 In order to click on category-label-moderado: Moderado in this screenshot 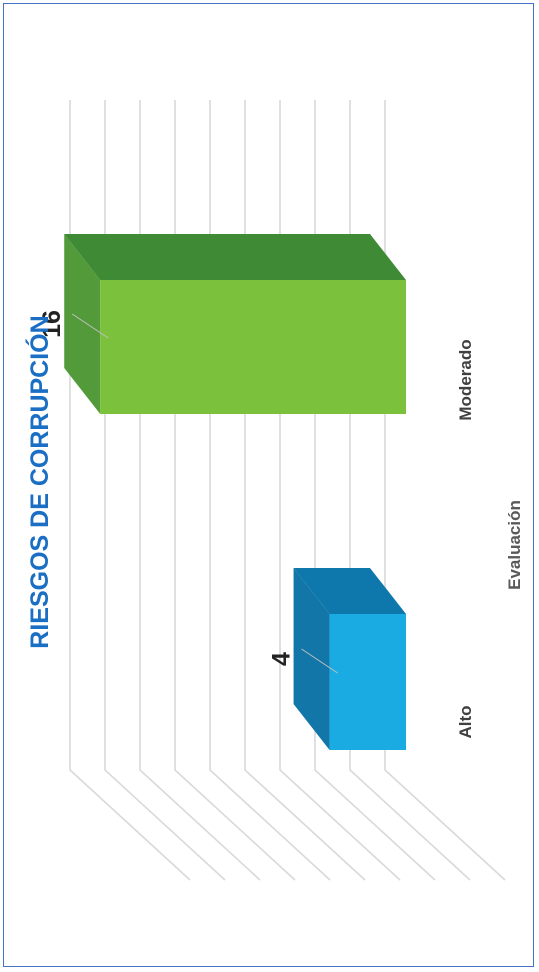, I will do `click(465, 379)`.